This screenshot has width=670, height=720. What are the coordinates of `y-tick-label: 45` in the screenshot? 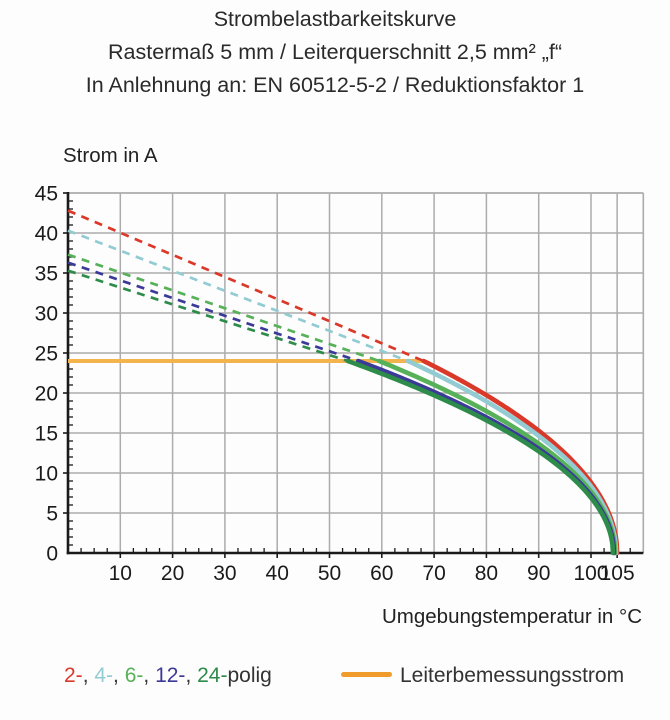 It's located at (46, 194).